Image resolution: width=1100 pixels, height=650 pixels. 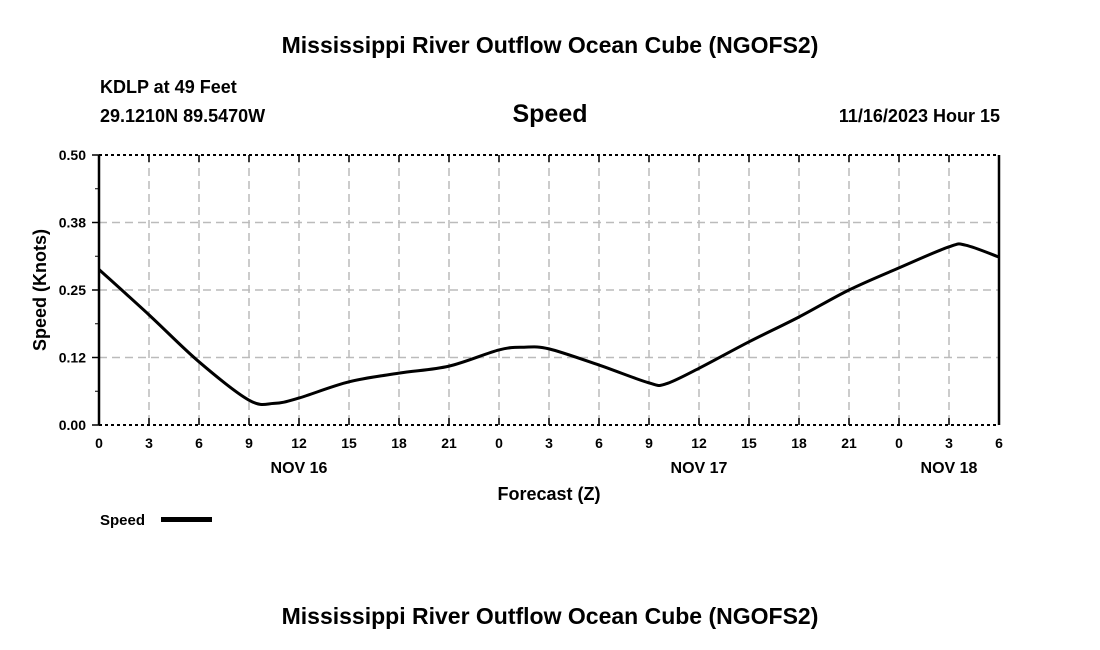 What do you see at coordinates (919, 116) in the screenshot?
I see `datetime-label: 11/16/2023 Hour 15` at bounding box center [919, 116].